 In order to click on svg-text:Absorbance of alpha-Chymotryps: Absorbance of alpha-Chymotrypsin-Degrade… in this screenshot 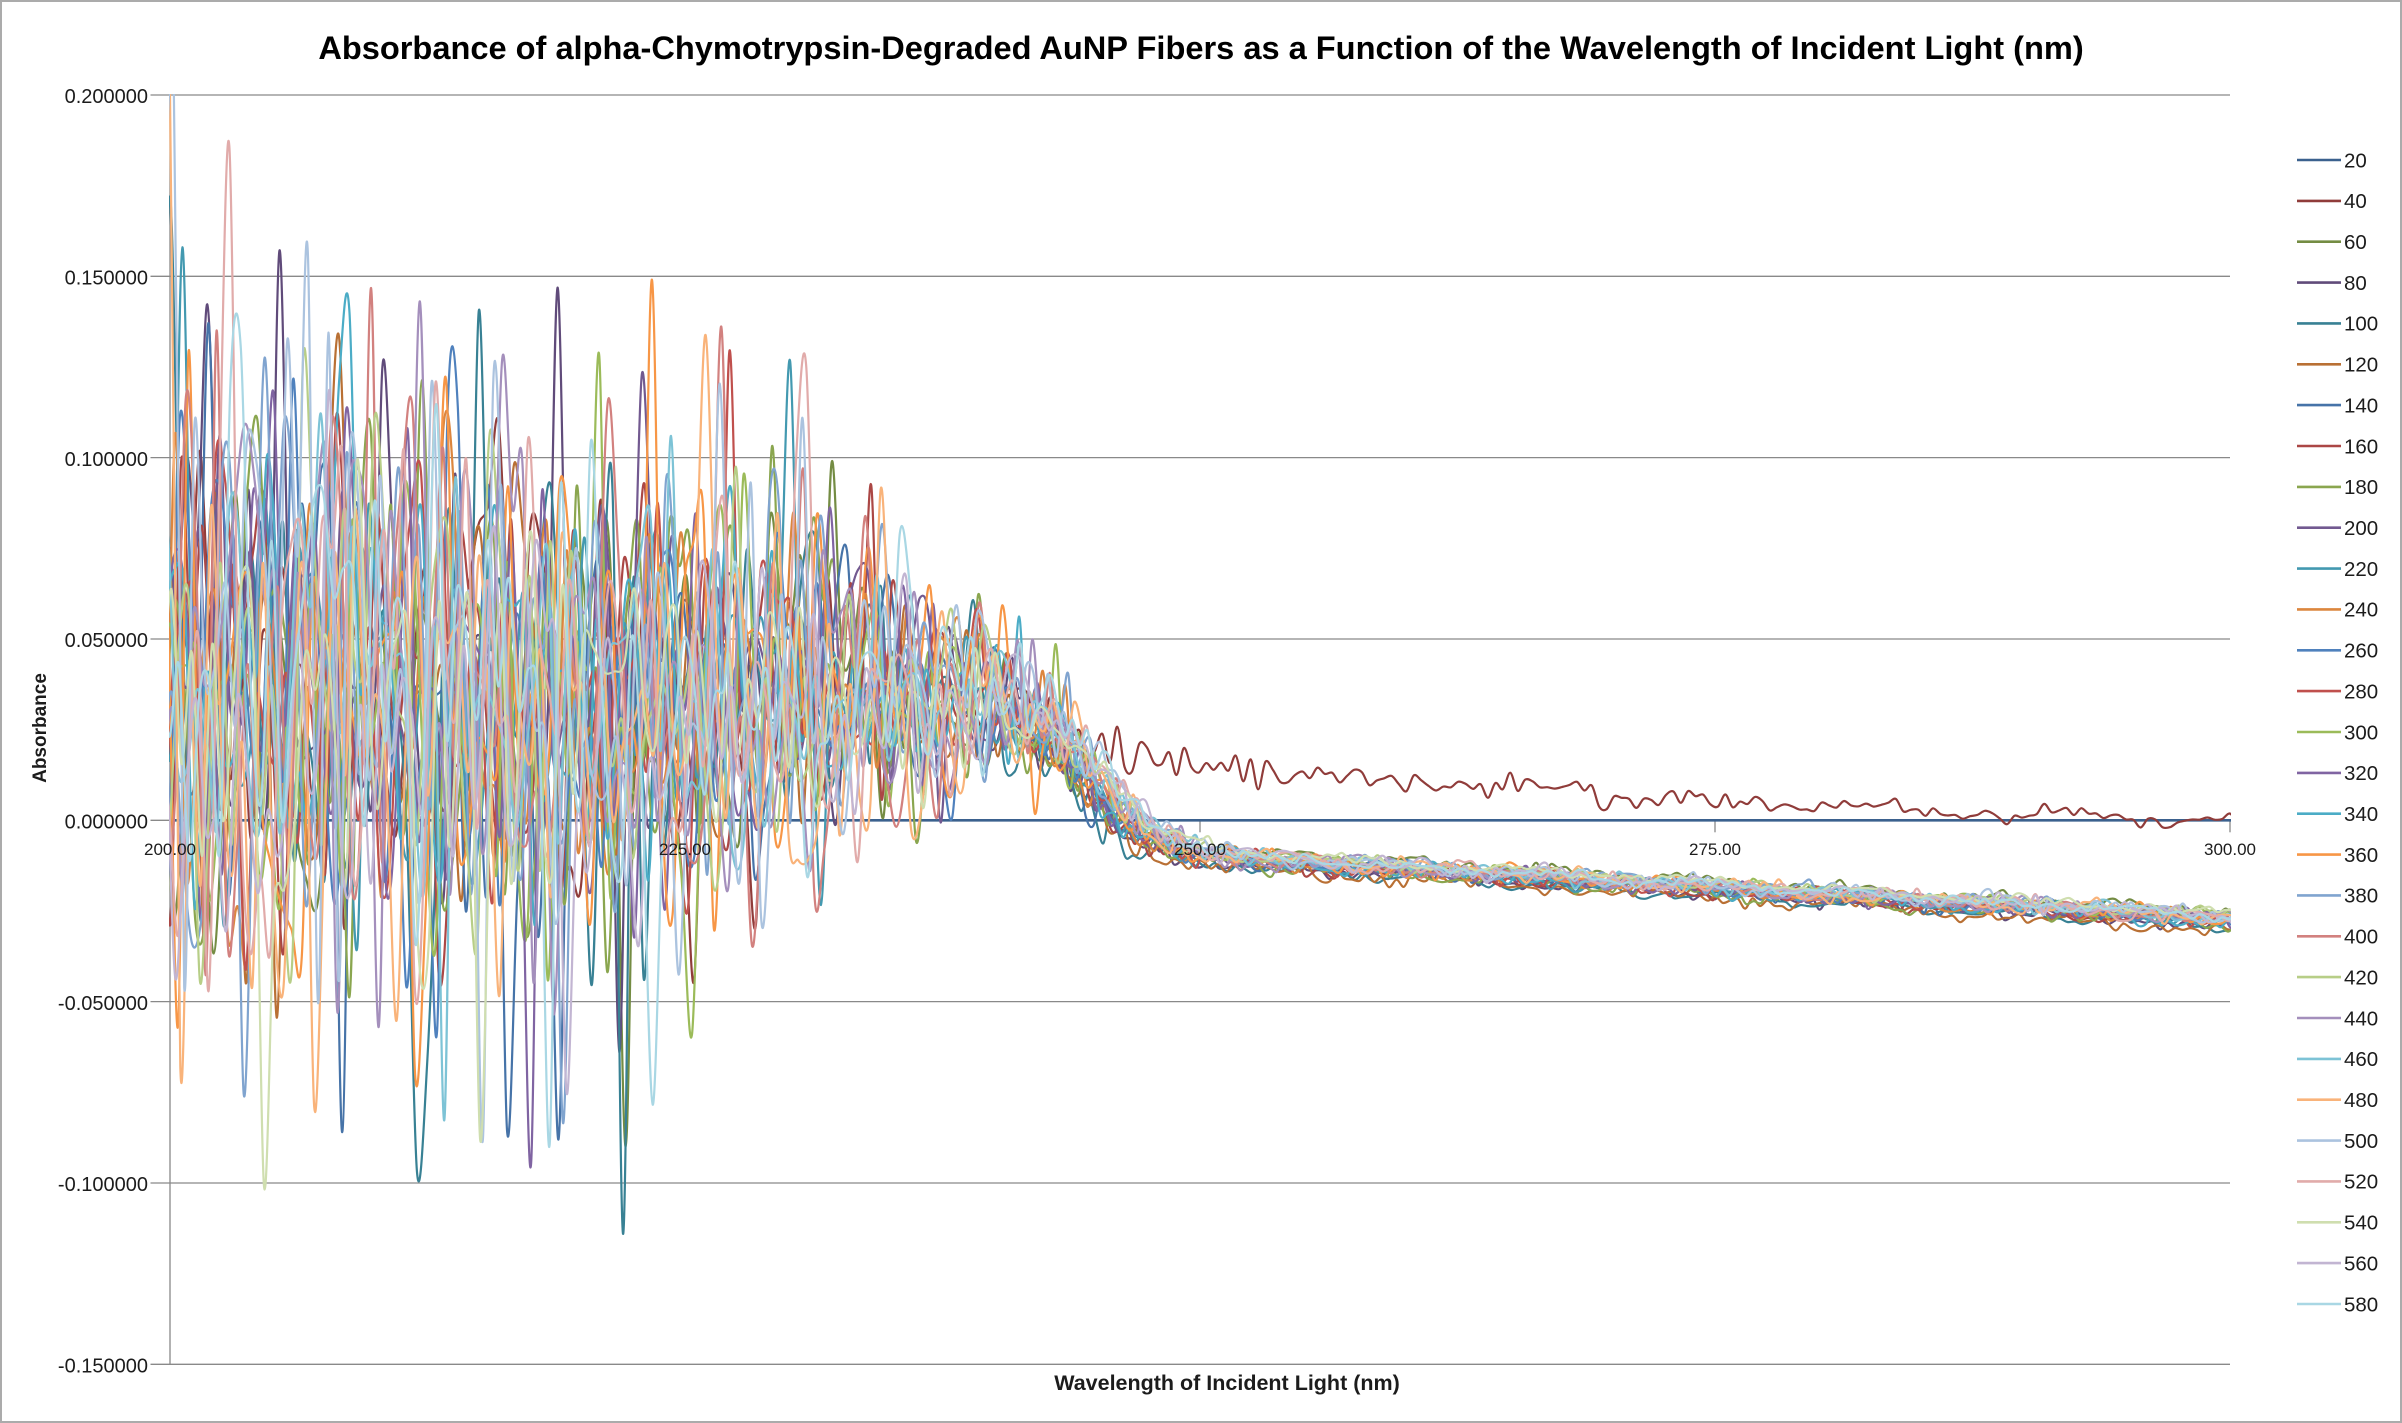, I will do `click(1200, 47)`.